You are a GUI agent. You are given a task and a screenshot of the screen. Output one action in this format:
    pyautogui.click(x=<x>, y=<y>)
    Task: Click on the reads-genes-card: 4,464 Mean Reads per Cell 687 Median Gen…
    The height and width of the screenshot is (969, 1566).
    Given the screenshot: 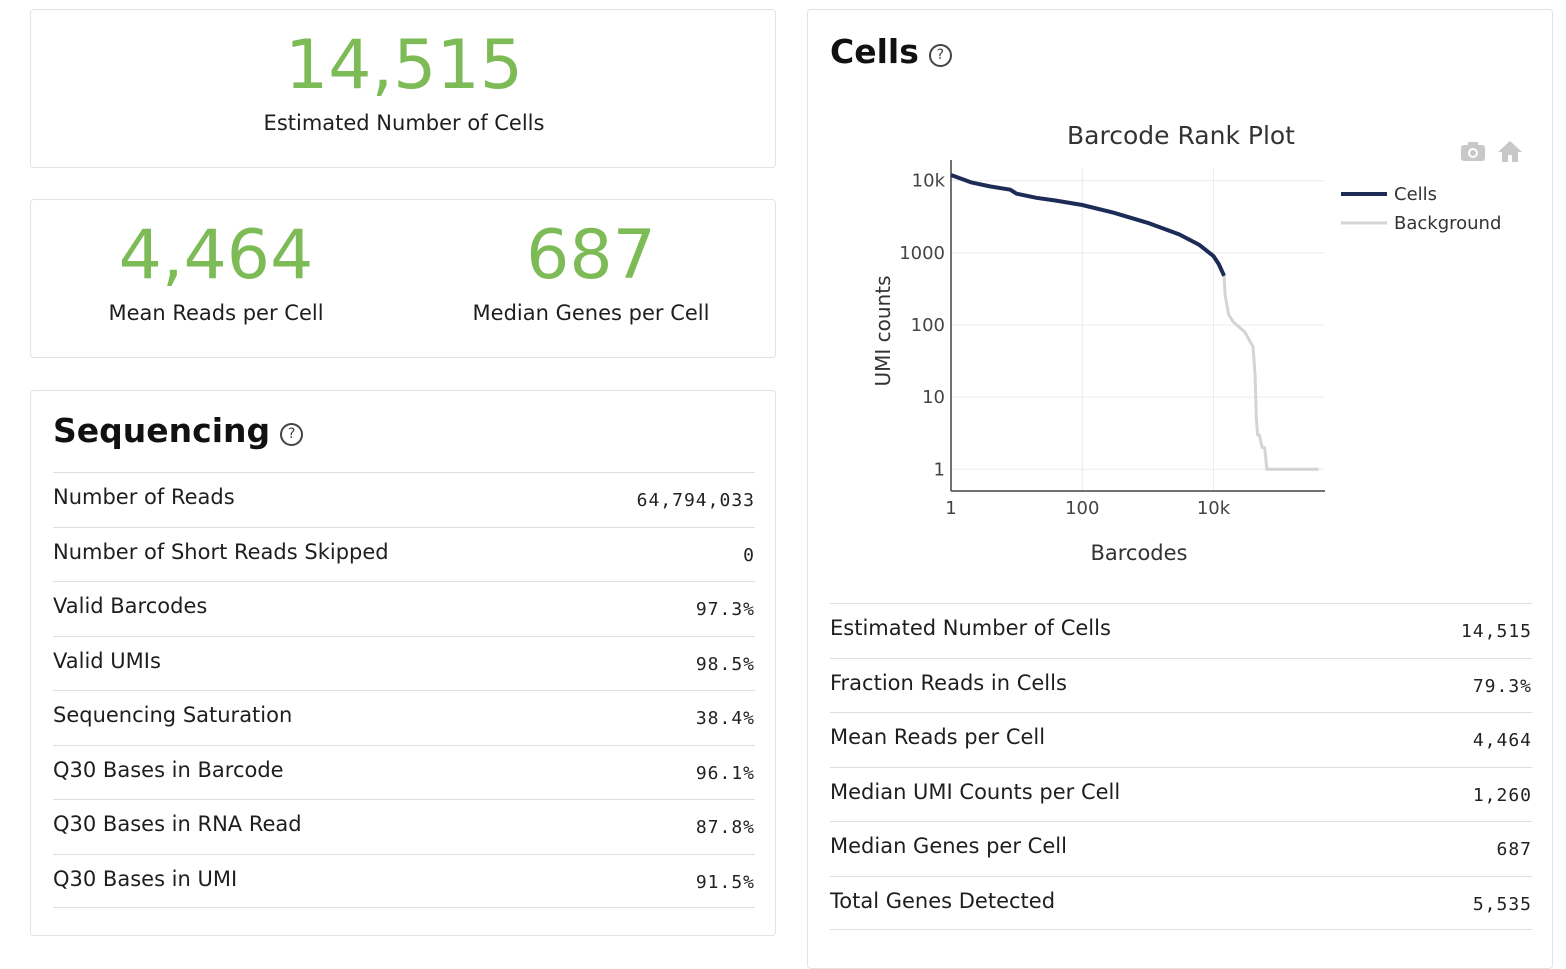 What is the action you would take?
    pyautogui.click(x=403, y=278)
    